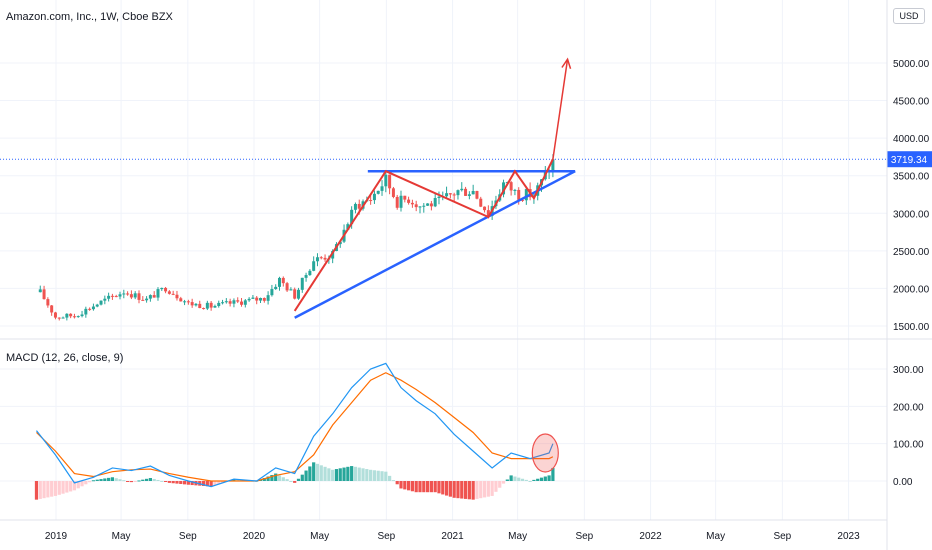  I want to click on time-tick-label: 2023, so click(848, 536).